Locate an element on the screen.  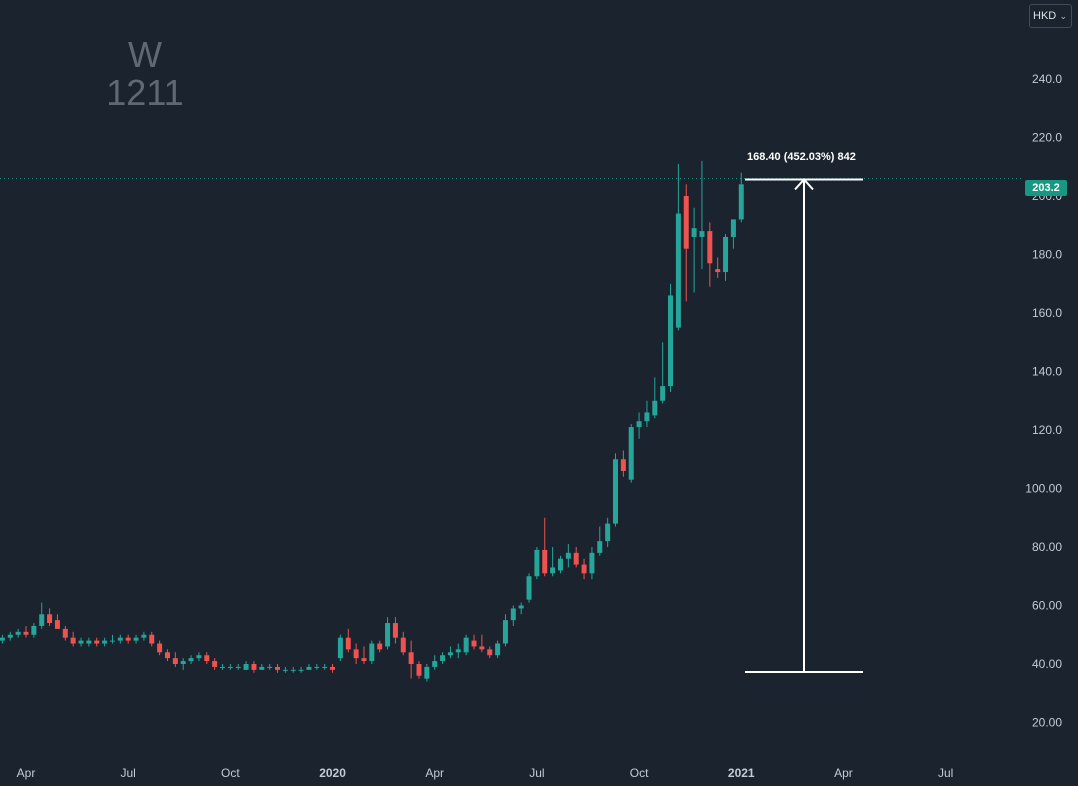
x-tick-label: Jul is located at coordinates (128, 773).